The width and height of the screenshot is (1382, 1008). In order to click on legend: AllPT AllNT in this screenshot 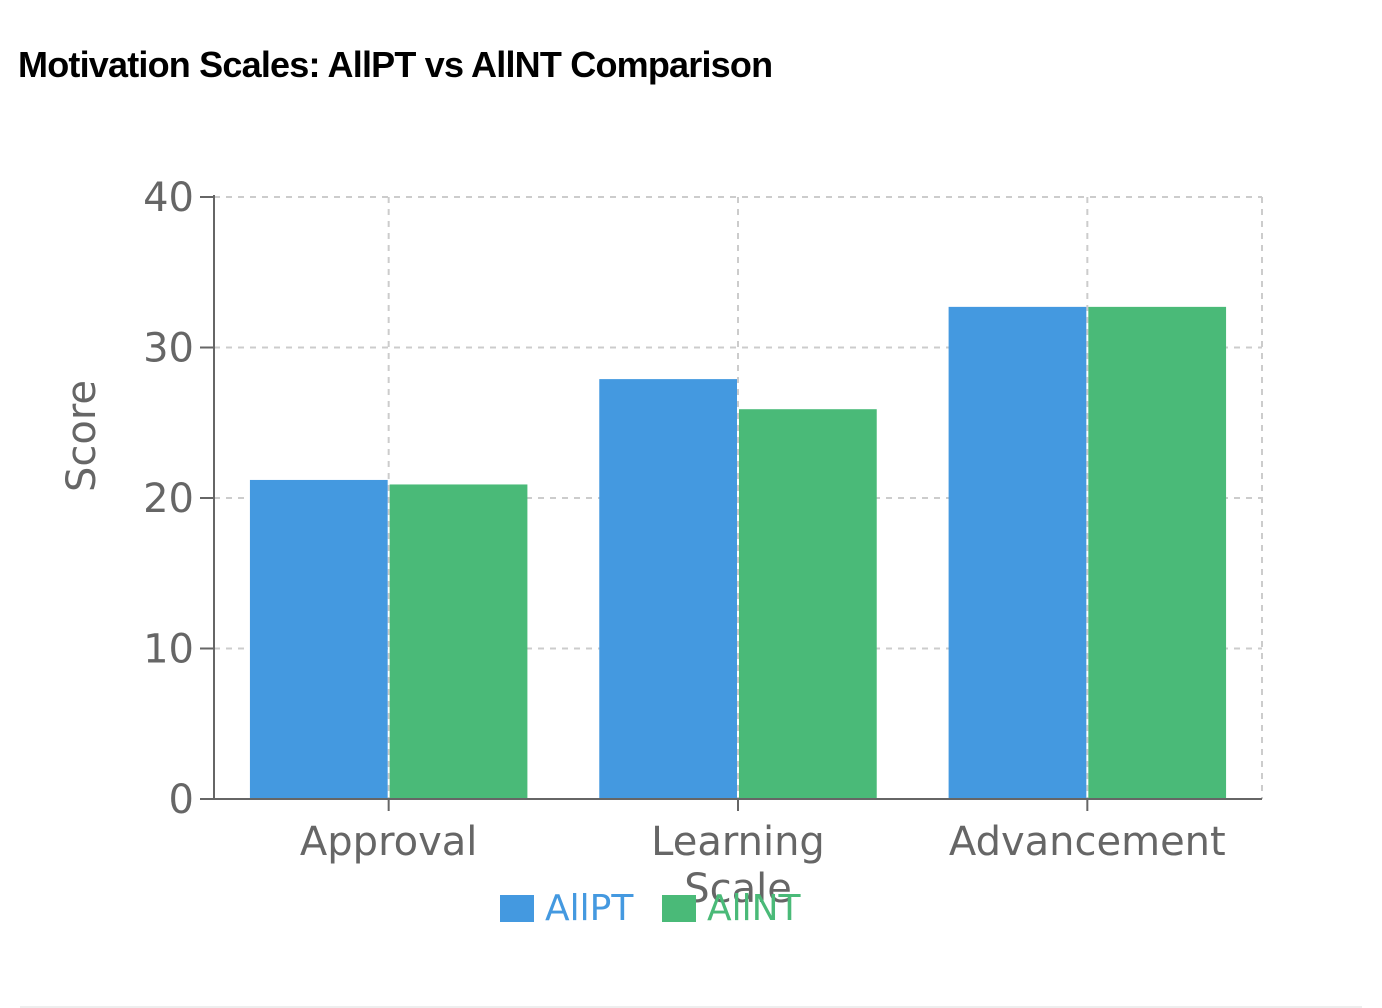, I will do `click(651, 908)`.